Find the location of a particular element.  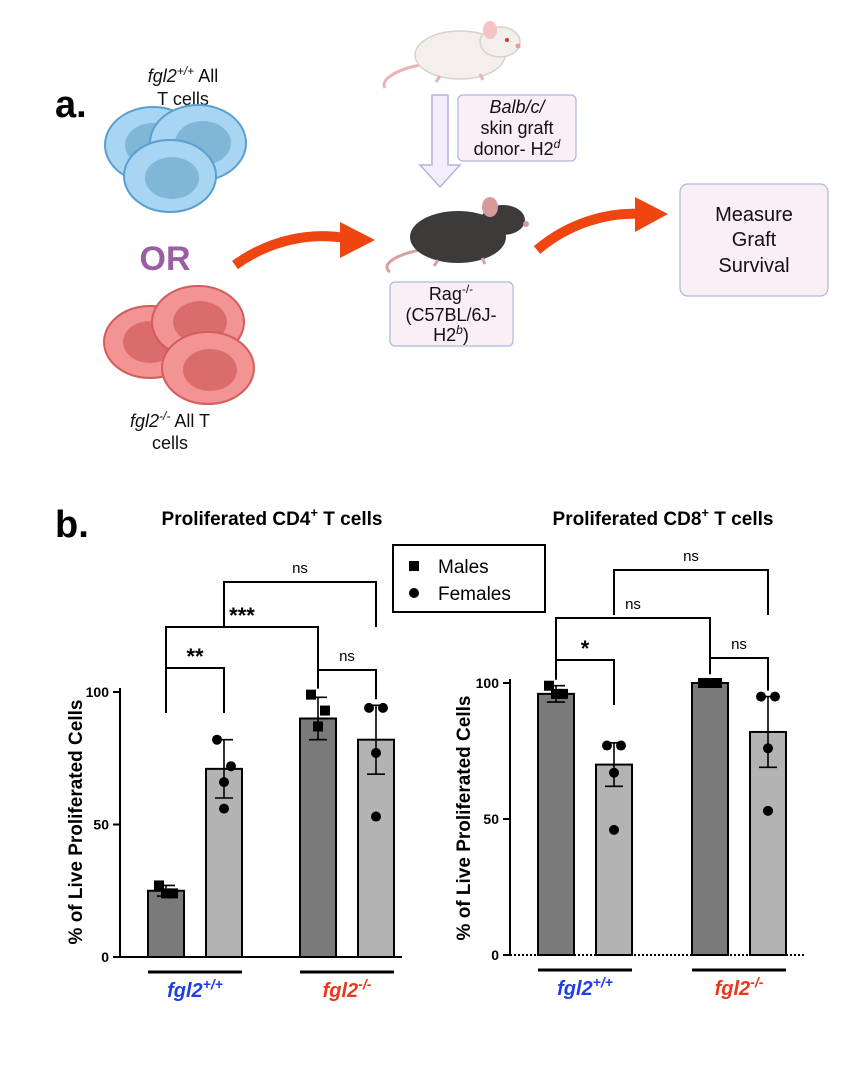

recipient-box is located at coordinates (451, 314).